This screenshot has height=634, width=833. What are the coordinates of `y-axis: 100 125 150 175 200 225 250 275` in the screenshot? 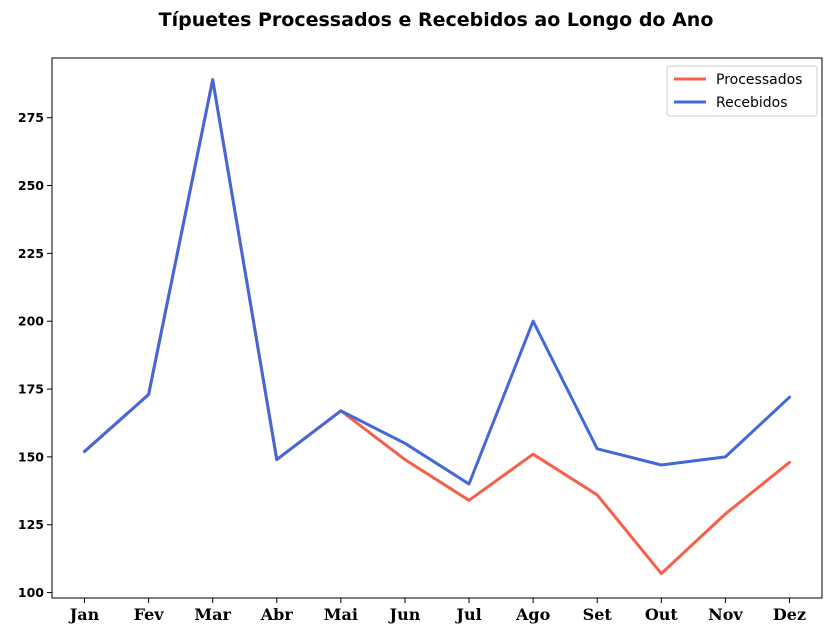 It's located at (35, 355).